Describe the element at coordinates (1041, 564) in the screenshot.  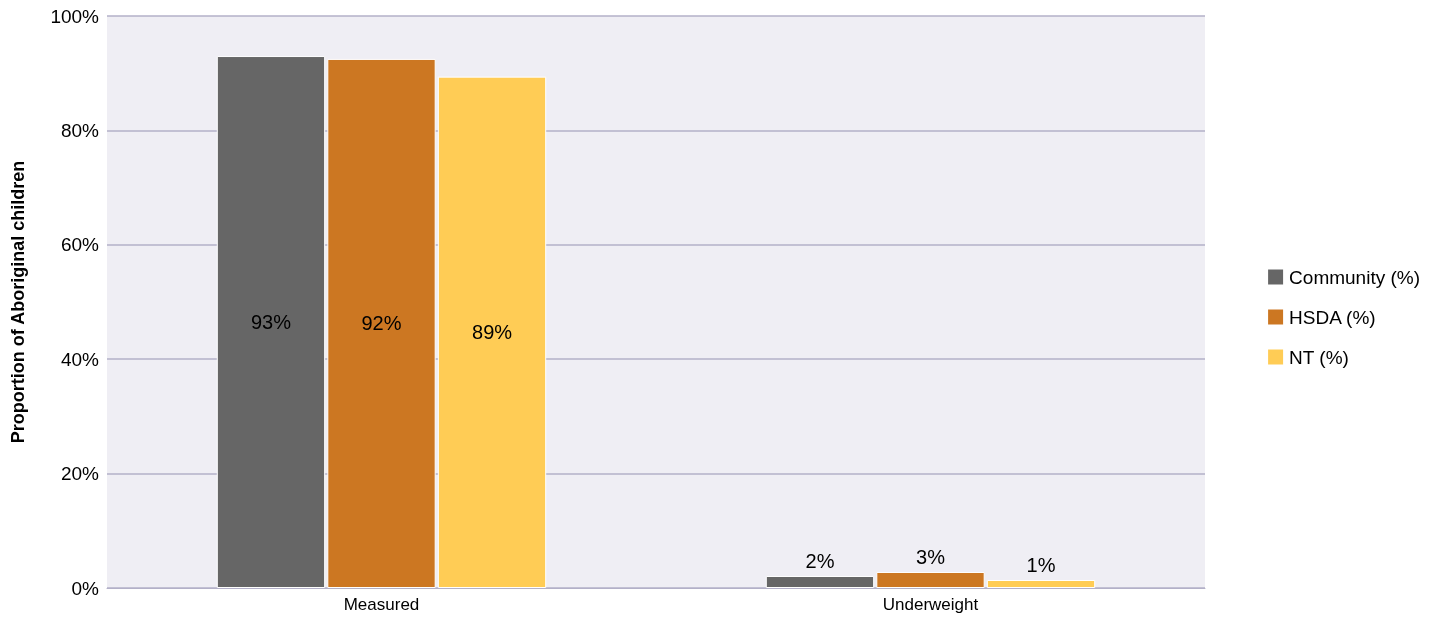
I see `data-label: 1%` at that location.